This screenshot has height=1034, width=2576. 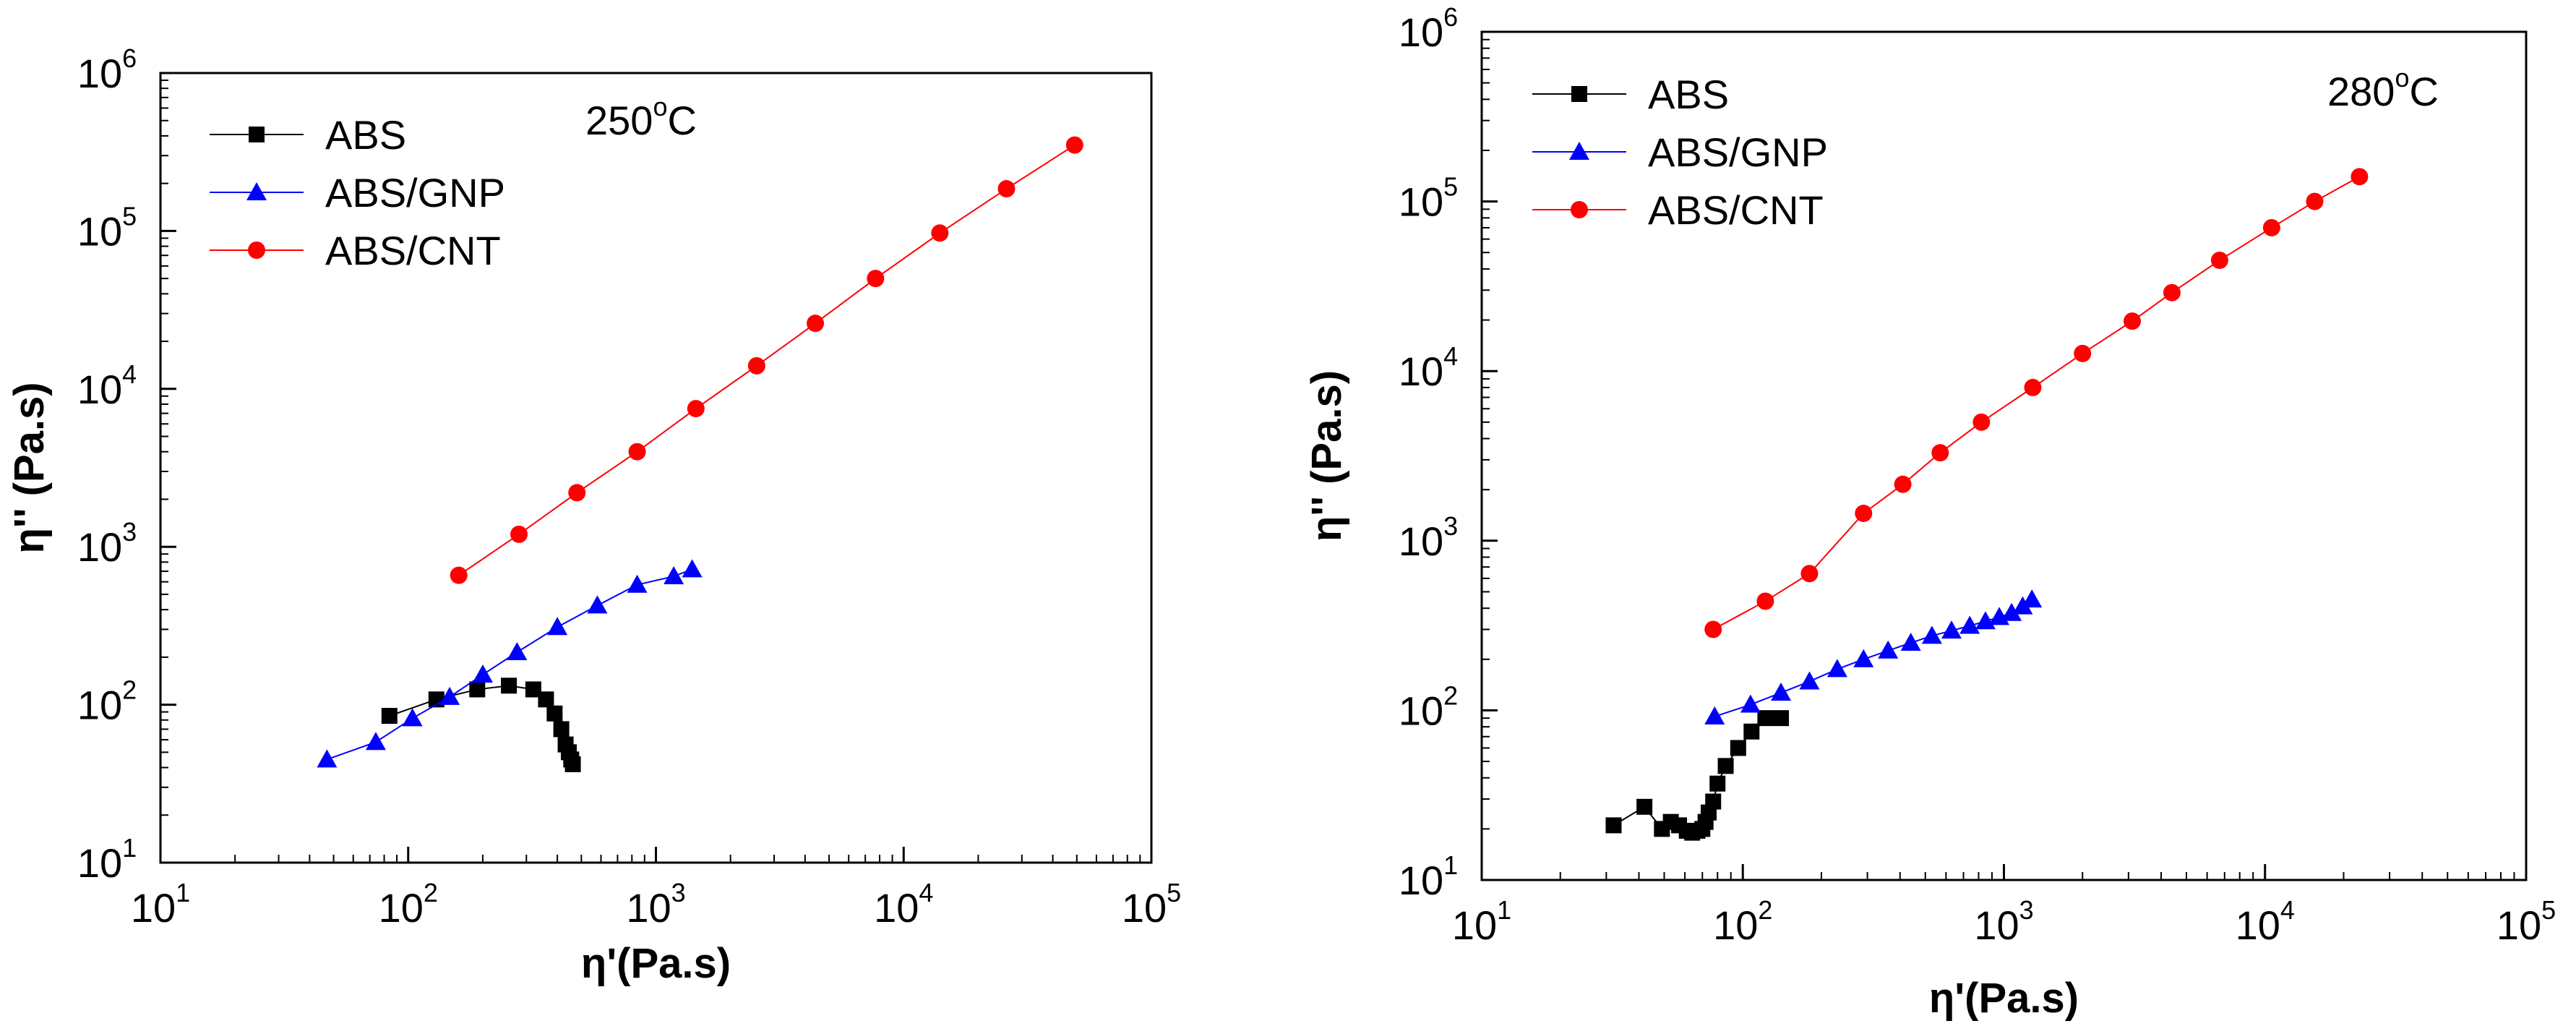 What do you see at coordinates (2424, 92) in the screenshot?
I see `temperature-unit: C` at bounding box center [2424, 92].